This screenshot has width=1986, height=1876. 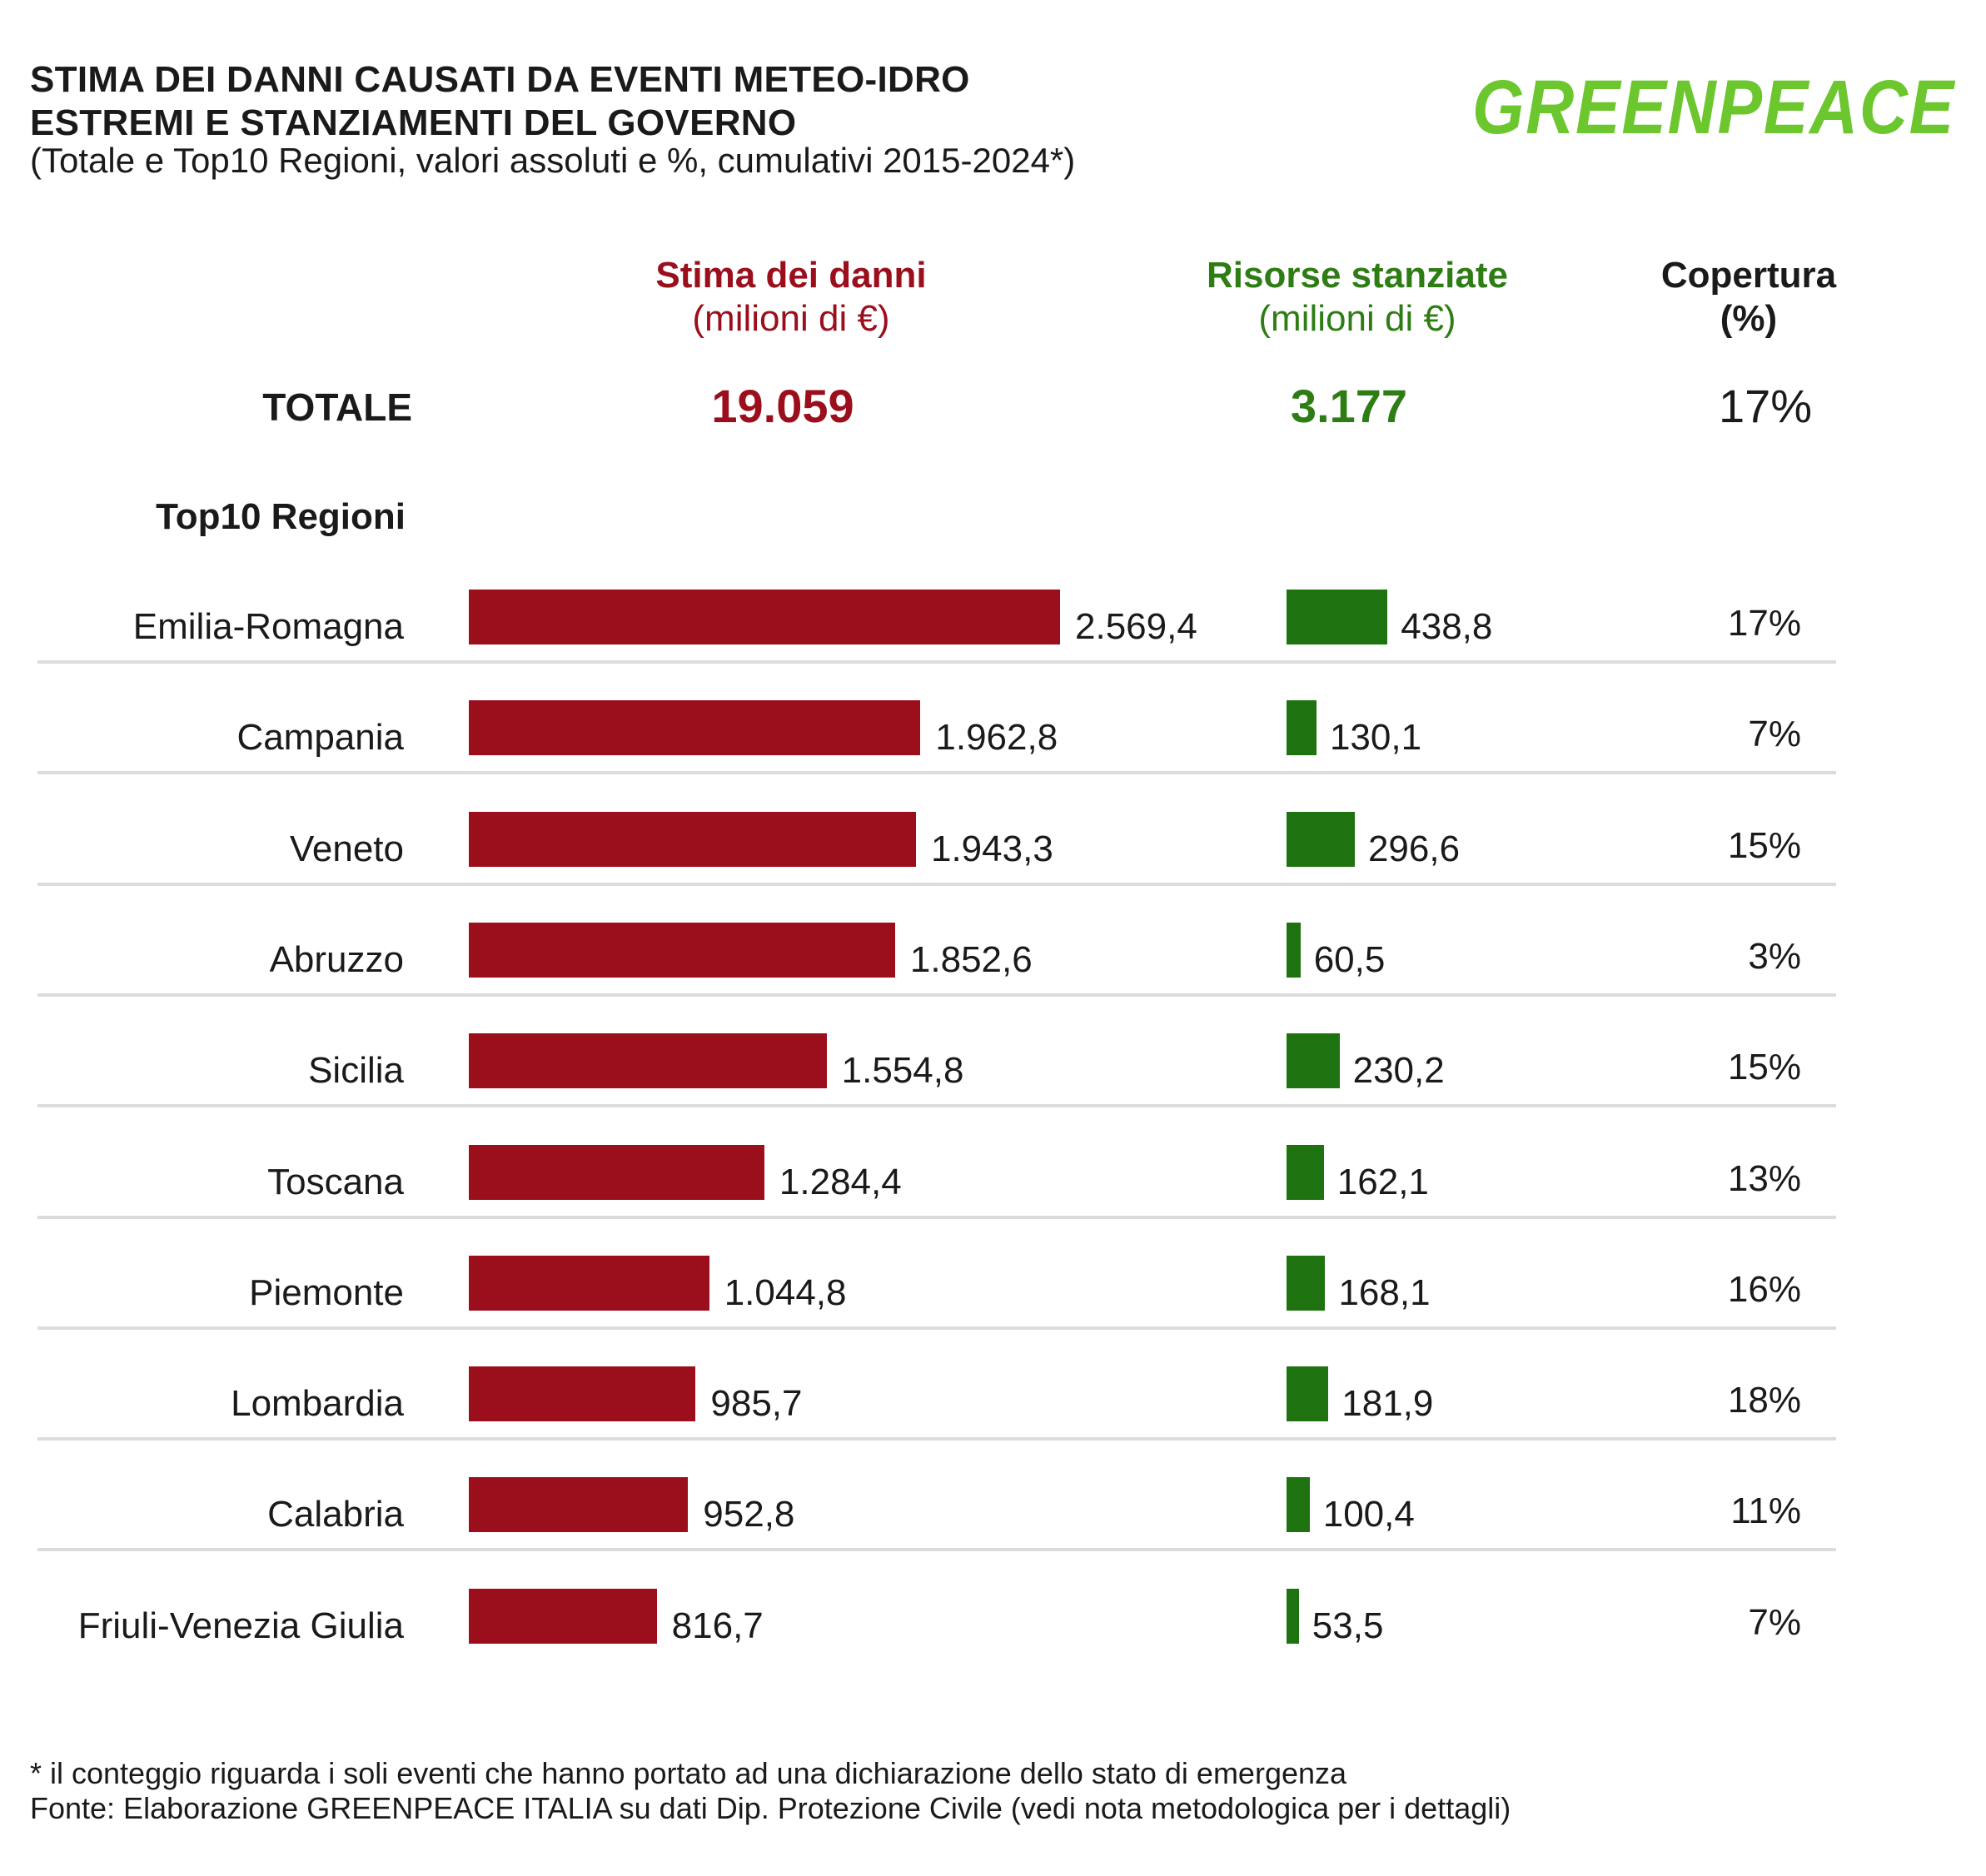 What do you see at coordinates (1387, 1404) in the screenshot?
I see `funds-value-label: 181,9` at bounding box center [1387, 1404].